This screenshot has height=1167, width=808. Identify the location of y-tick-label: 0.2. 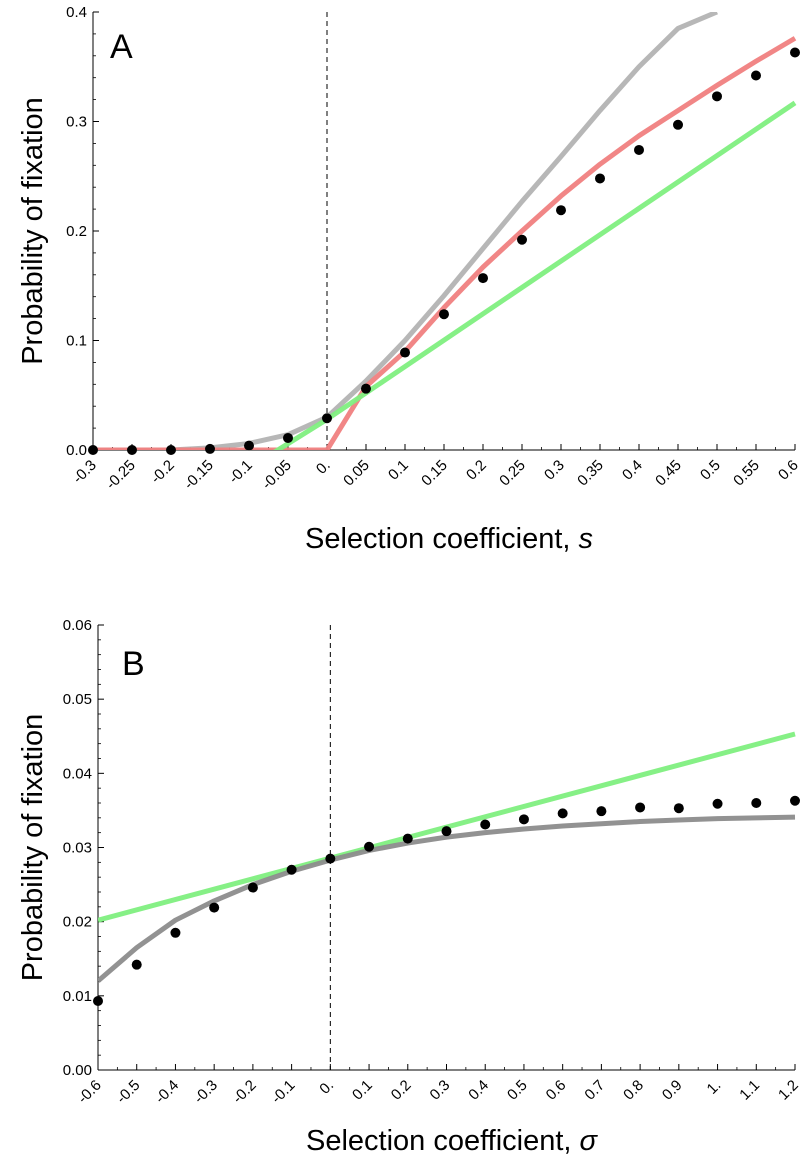
(76, 231).